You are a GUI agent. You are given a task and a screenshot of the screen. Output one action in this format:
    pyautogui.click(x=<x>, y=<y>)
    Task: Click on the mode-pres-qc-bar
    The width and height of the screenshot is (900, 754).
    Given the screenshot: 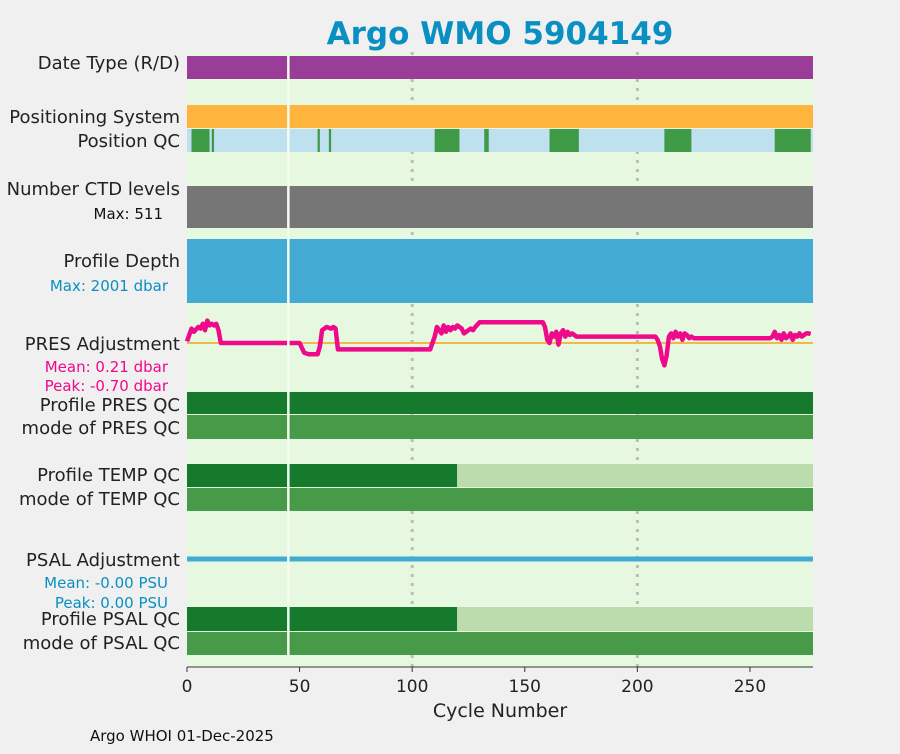 What is the action you would take?
    pyautogui.click(x=500, y=427)
    